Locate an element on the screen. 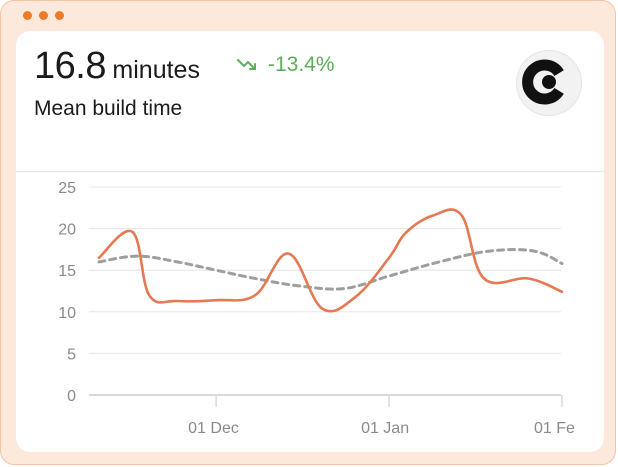 The width and height of the screenshot is (618, 467). window-controls is located at coordinates (43, 15).